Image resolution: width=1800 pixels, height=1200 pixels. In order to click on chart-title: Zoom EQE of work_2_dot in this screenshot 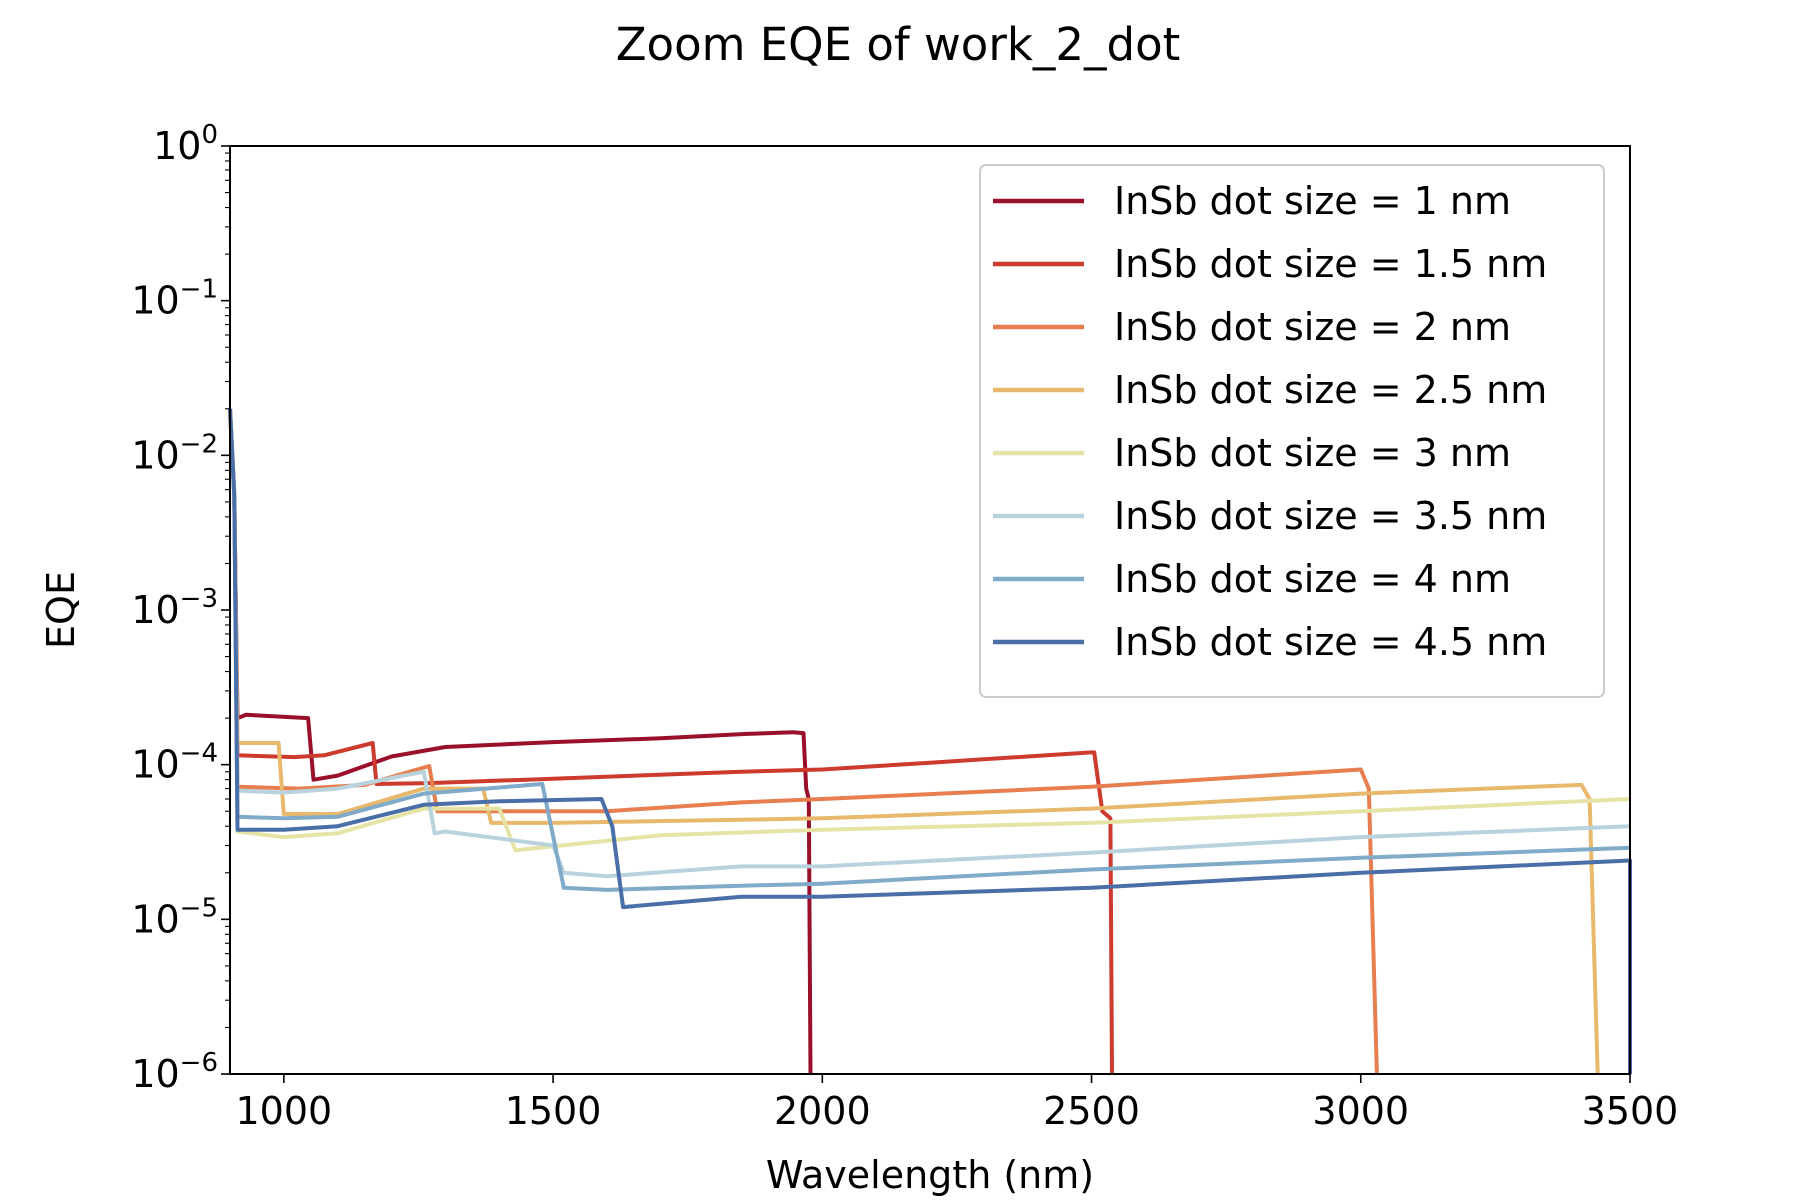, I will do `click(898, 44)`.